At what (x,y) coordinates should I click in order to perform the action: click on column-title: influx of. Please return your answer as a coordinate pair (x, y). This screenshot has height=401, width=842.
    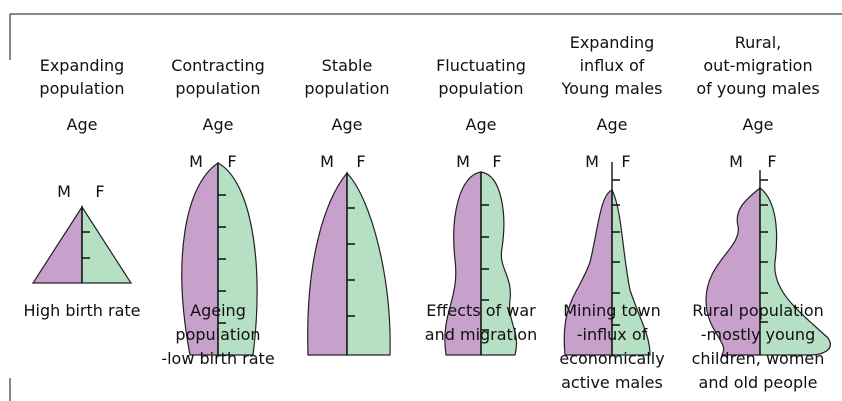
    Looking at the image, I should click on (612, 65).